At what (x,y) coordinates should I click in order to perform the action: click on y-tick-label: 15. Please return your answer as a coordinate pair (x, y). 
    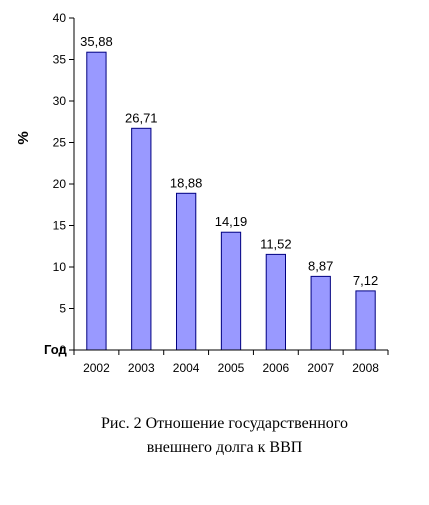
    Looking at the image, I should click on (60, 226).